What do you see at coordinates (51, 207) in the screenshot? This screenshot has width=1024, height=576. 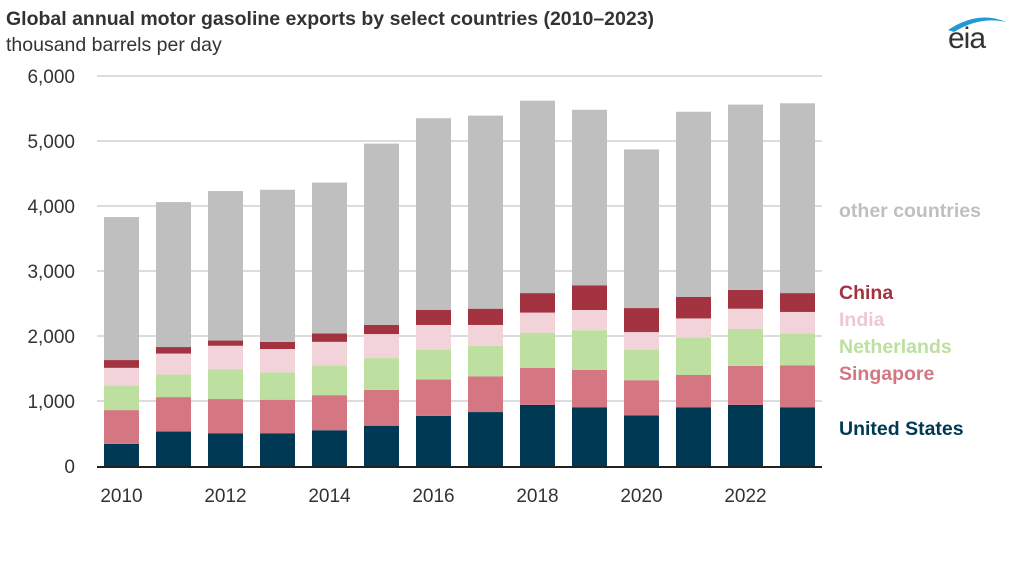 I see `y-tick-label: 4,000` at bounding box center [51, 207].